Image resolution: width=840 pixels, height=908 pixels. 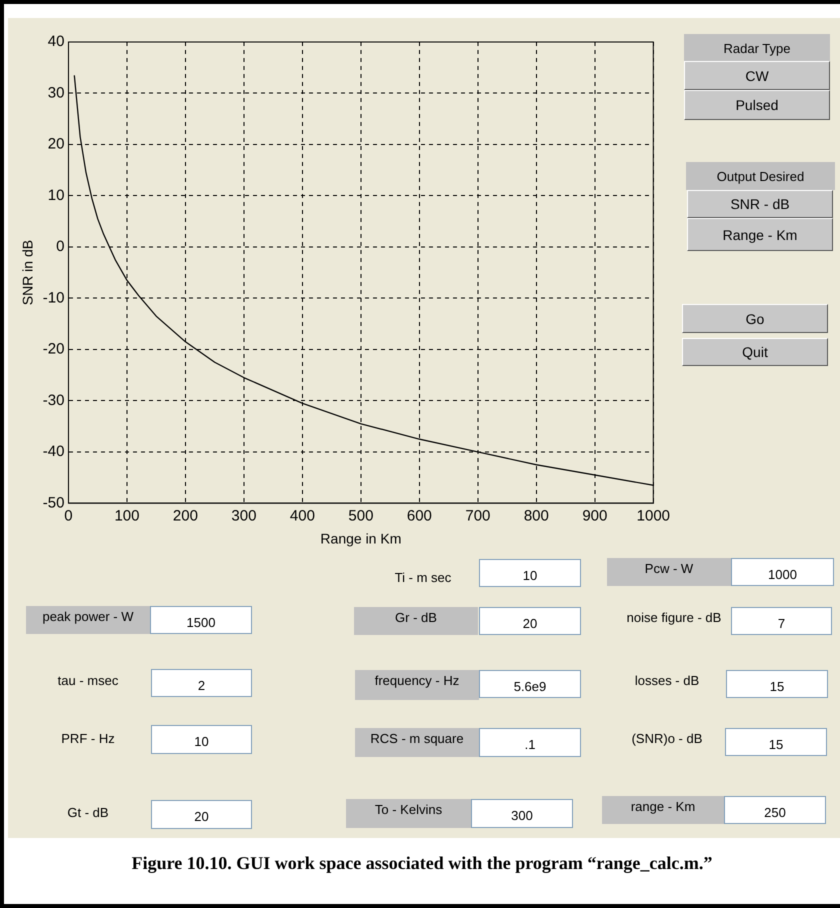 What do you see at coordinates (522, 813) in the screenshot?
I see `text: 300` at bounding box center [522, 813].